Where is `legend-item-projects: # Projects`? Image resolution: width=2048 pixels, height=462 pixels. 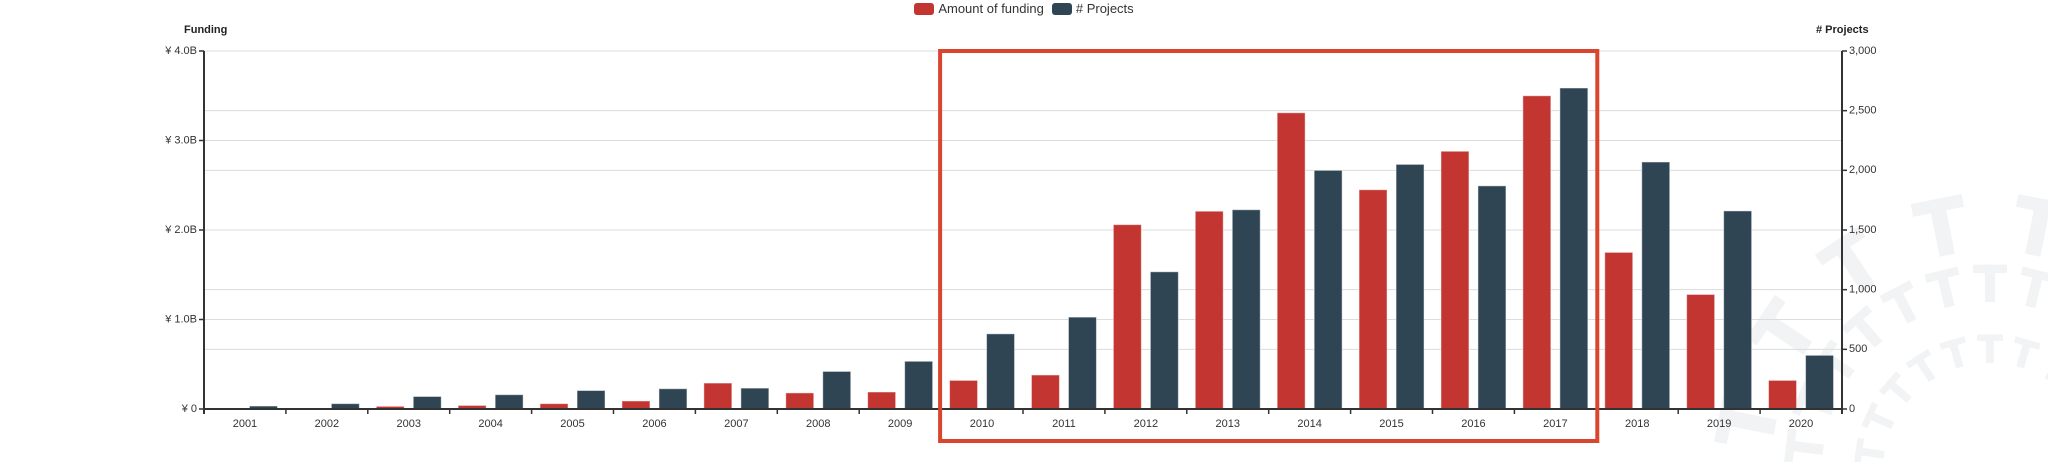
legend-item-projects: # Projects is located at coordinates (1092, 8).